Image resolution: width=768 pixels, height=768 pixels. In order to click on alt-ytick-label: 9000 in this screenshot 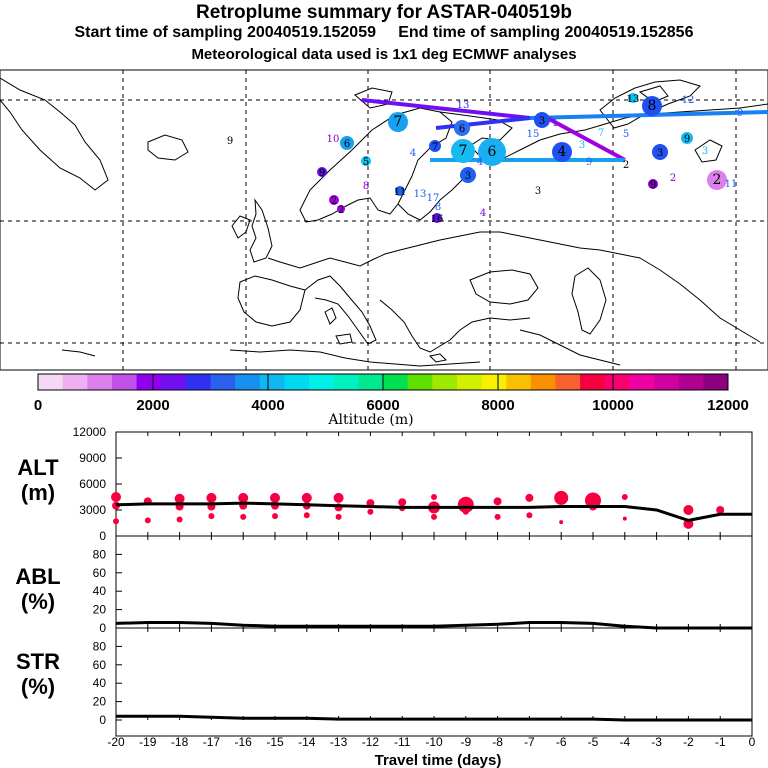, I will do `click(92, 458)`.